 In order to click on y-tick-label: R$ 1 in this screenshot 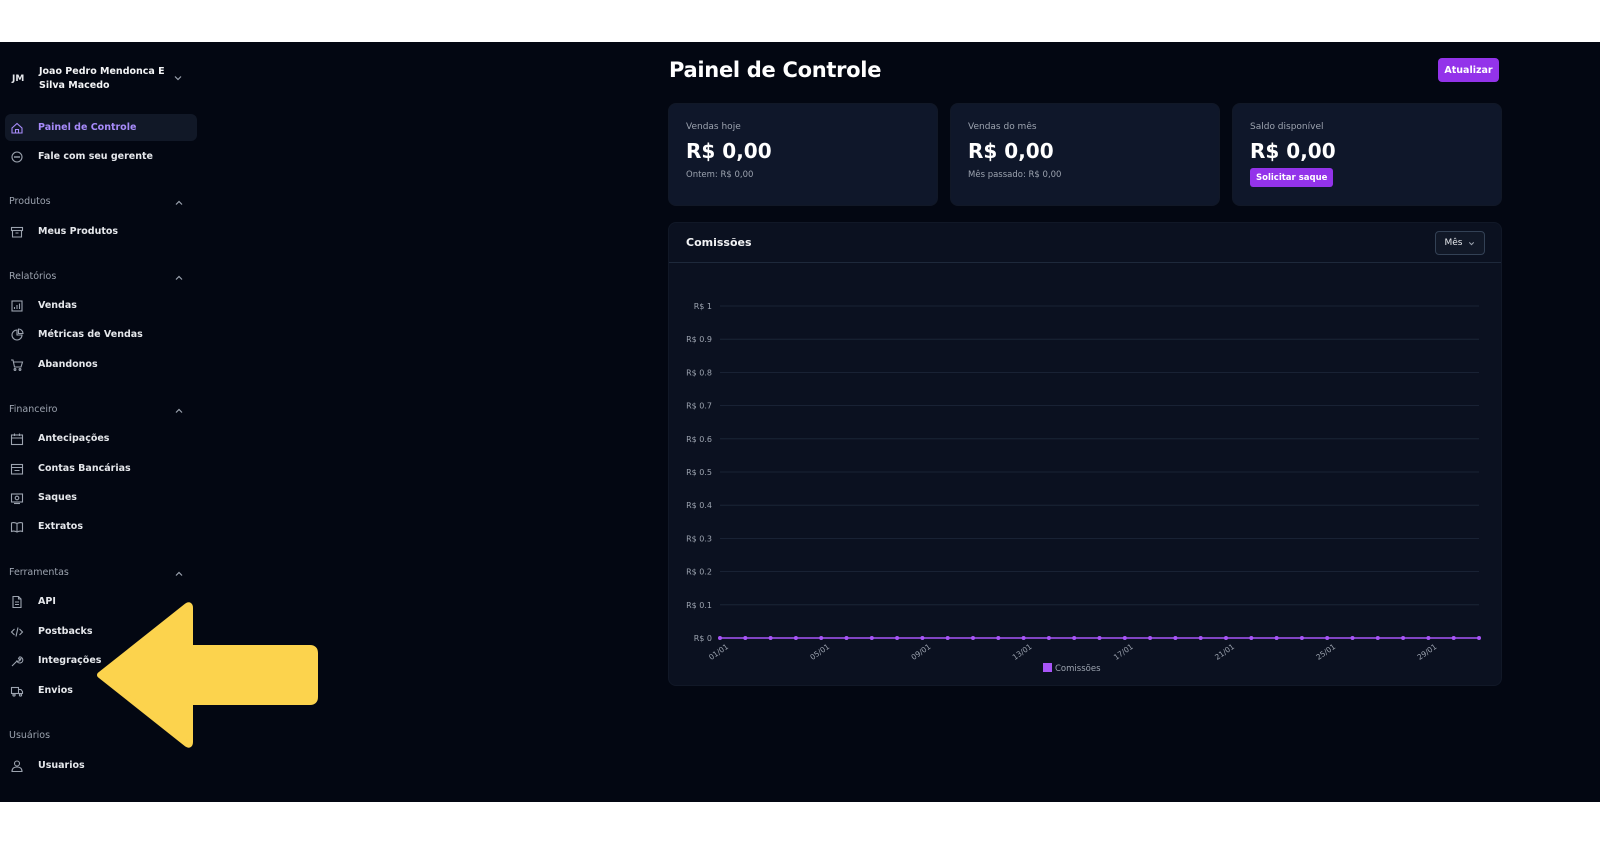, I will do `click(703, 306)`.